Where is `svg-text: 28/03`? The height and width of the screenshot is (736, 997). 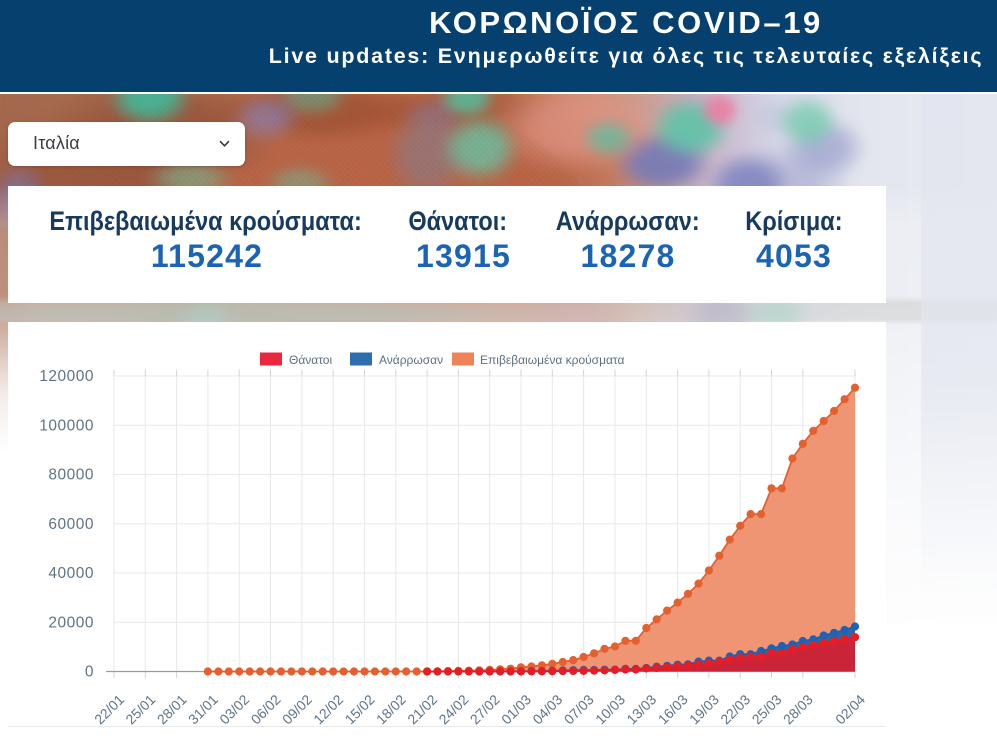 svg-text: 28/03 is located at coordinates (798, 709).